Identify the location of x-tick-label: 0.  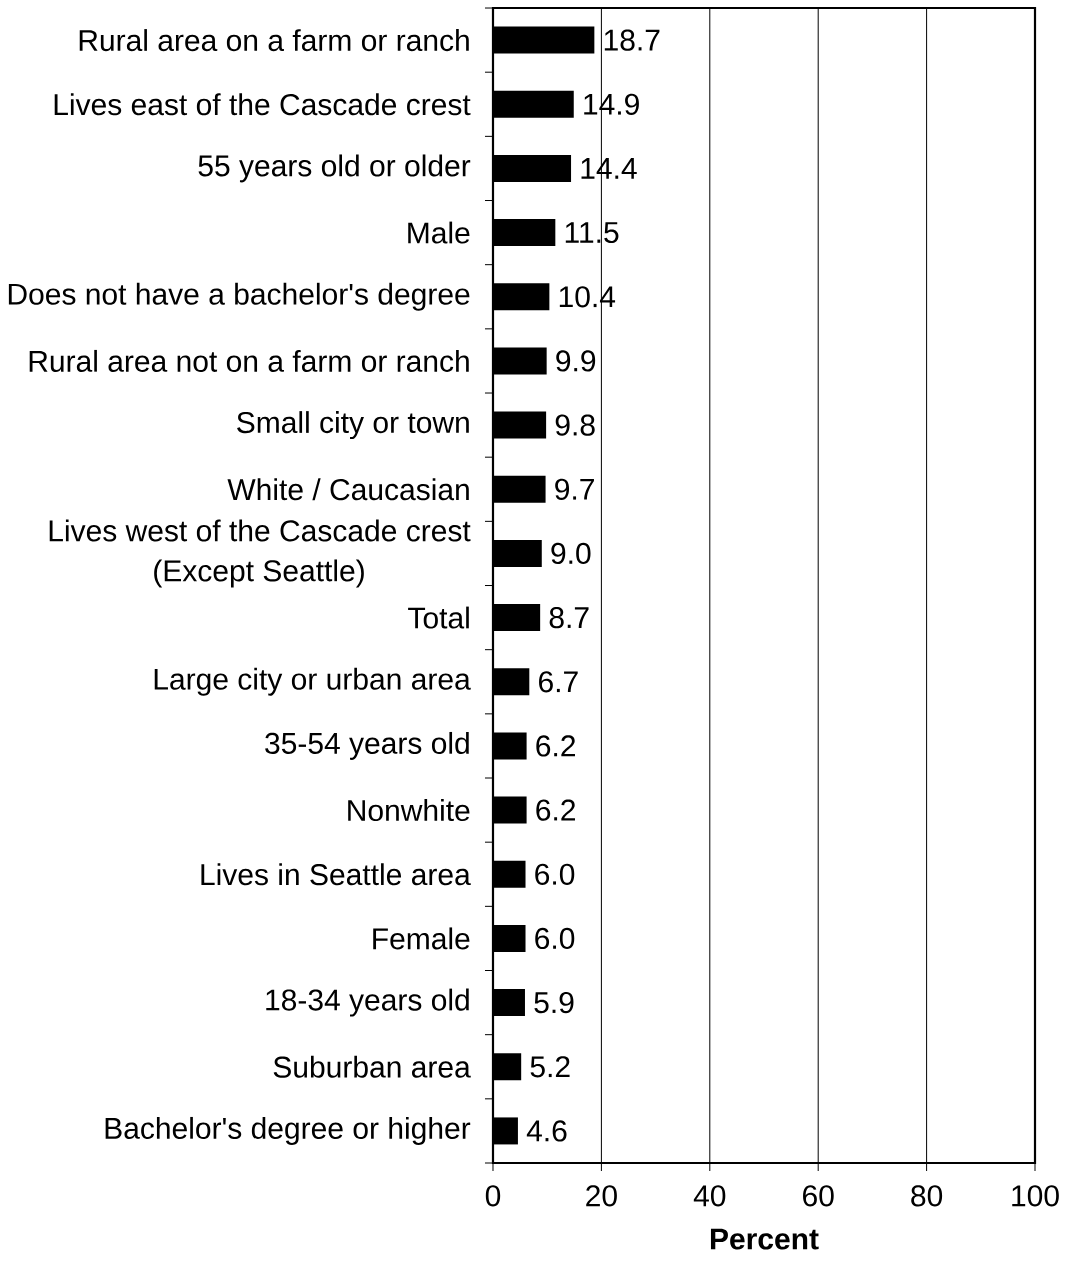
(493, 1196).